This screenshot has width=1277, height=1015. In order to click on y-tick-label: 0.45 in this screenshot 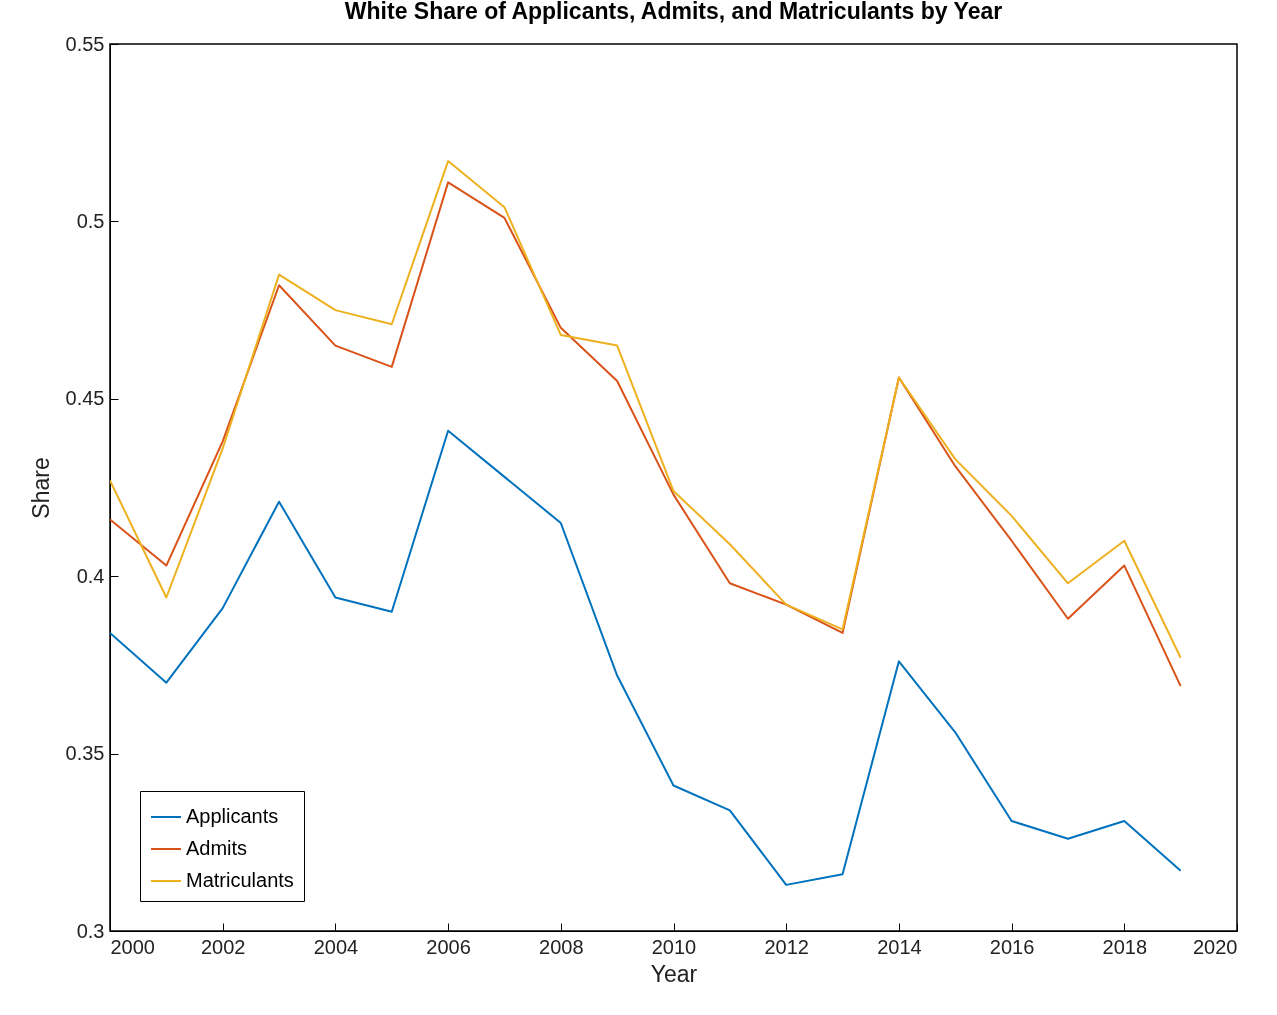, I will do `click(85, 398)`.